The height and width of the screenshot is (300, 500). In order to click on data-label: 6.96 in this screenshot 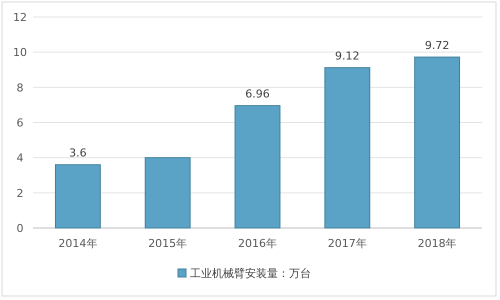, I will do `click(257, 94)`.